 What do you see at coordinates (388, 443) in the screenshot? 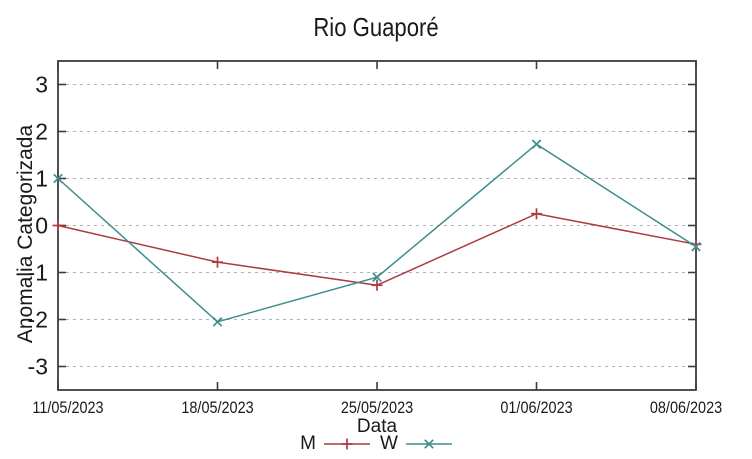
I see `legend-label: W` at bounding box center [388, 443].